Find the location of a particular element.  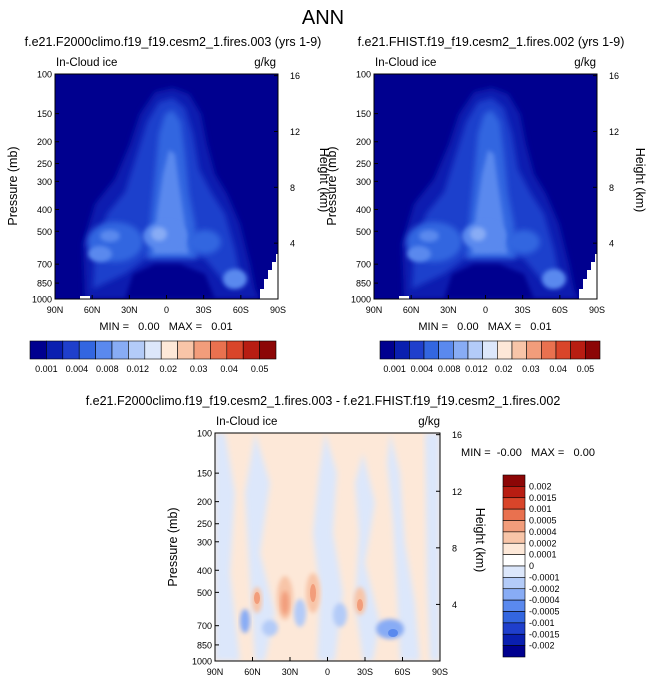

panel-3-colorbar-label: -0.0005 is located at coordinates (544, 612).